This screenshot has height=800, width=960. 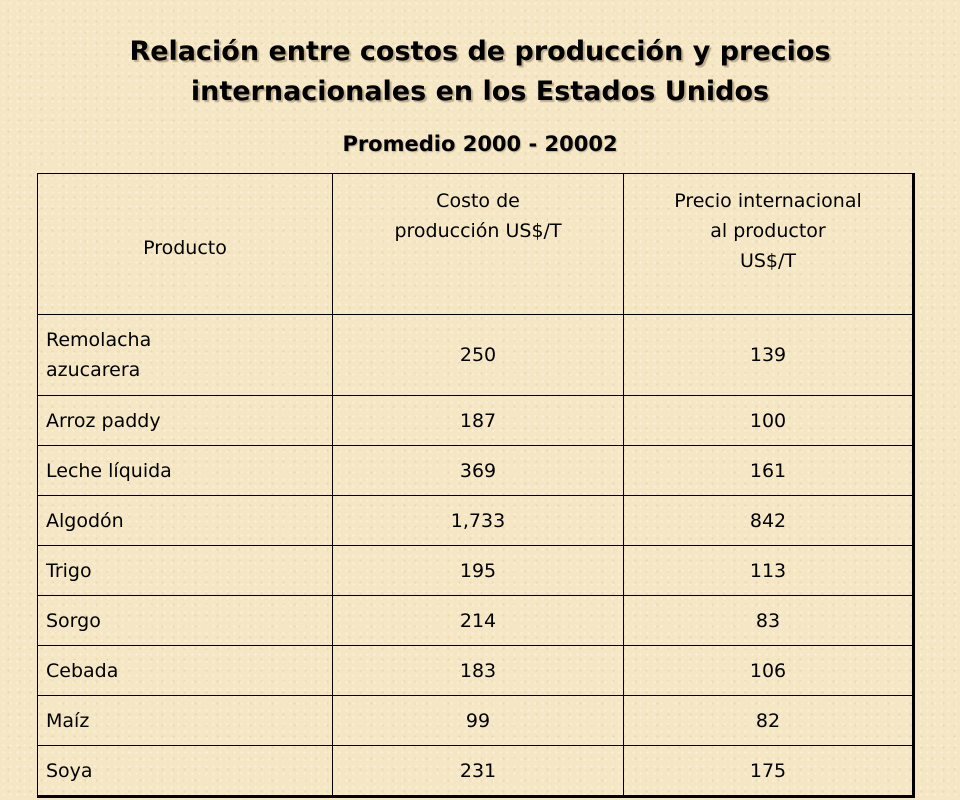 I want to click on table-row: Leche líquida 369 161, so click(x=475, y=470).